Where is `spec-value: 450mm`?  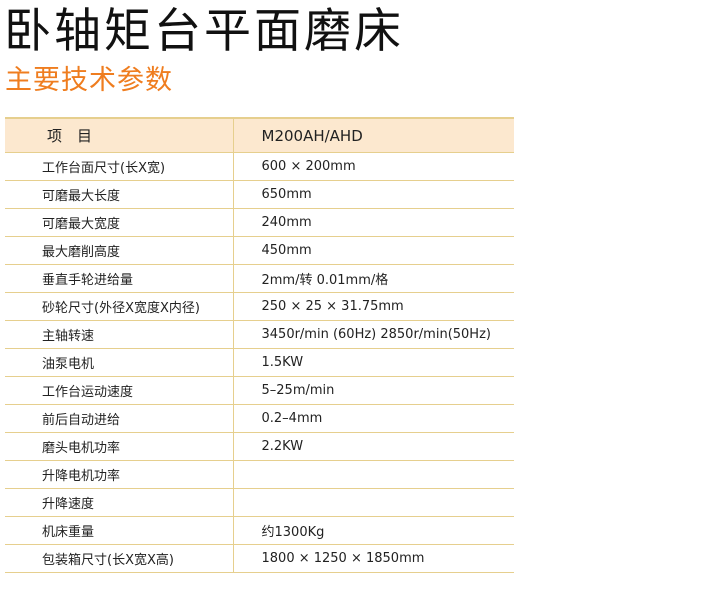
spec-value: 450mm is located at coordinates (373, 250).